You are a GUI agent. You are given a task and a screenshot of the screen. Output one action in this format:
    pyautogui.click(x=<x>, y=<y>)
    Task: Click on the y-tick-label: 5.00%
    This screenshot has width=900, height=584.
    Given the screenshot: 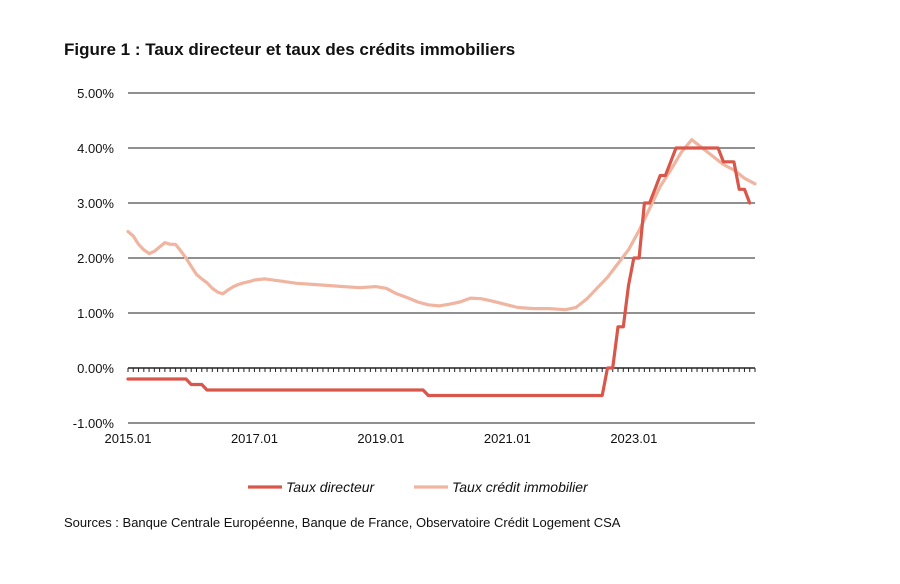 What is the action you would take?
    pyautogui.click(x=95, y=93)
    